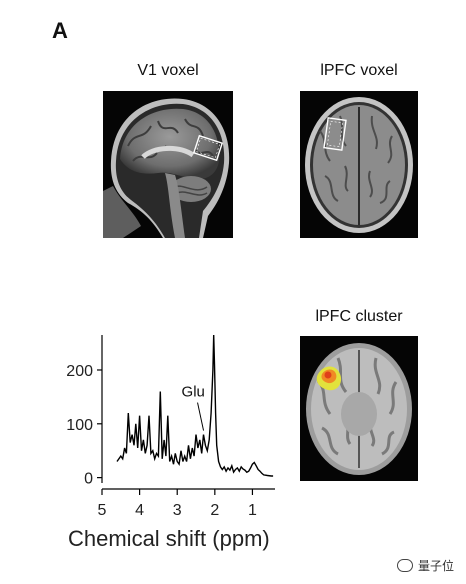  Describe the element at coordinates (102, 510) in the screenshot. I see `x-tick-label: 5` at that location.